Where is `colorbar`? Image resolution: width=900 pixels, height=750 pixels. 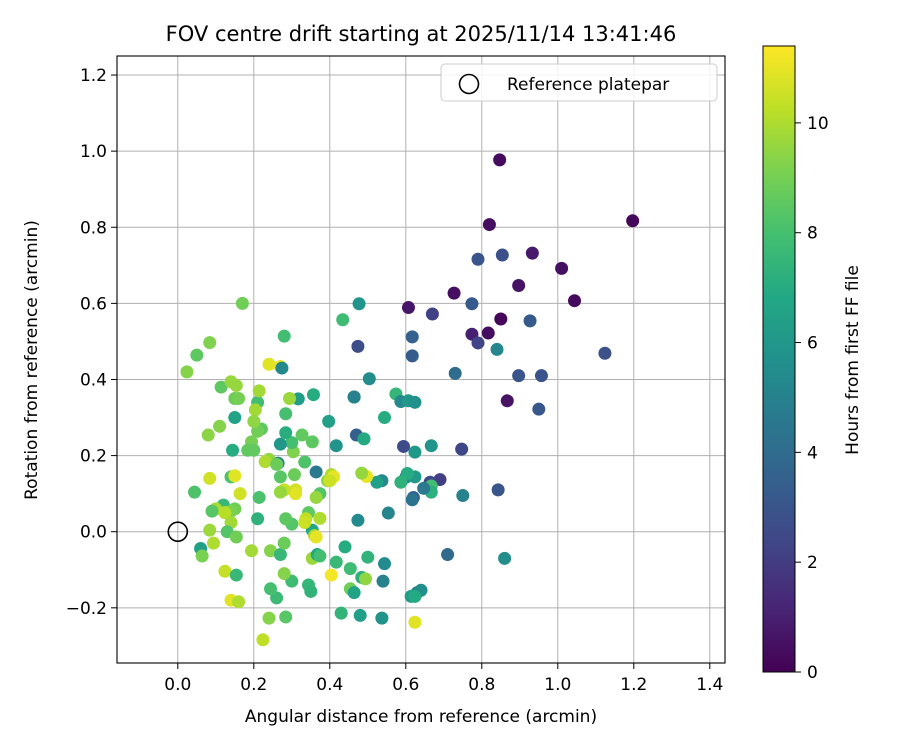 colorbar is located at coordinates (779, 359).